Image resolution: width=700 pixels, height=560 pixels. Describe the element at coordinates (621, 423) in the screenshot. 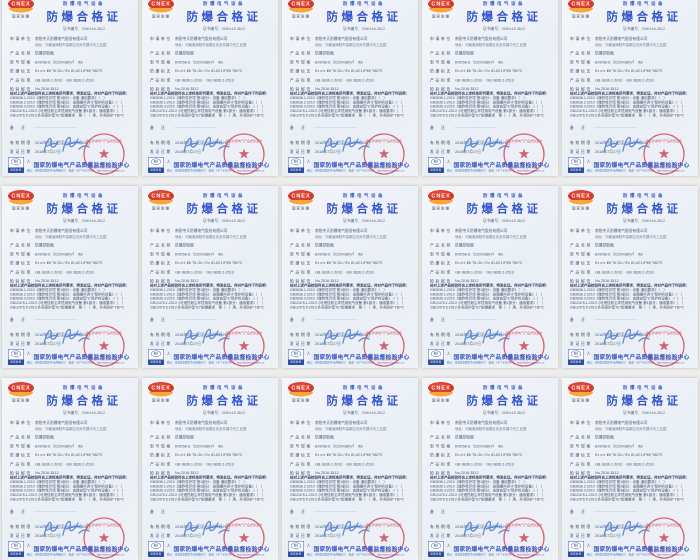

I see `field-value: 南阳中天防爆电气股份有限公司` at that location.